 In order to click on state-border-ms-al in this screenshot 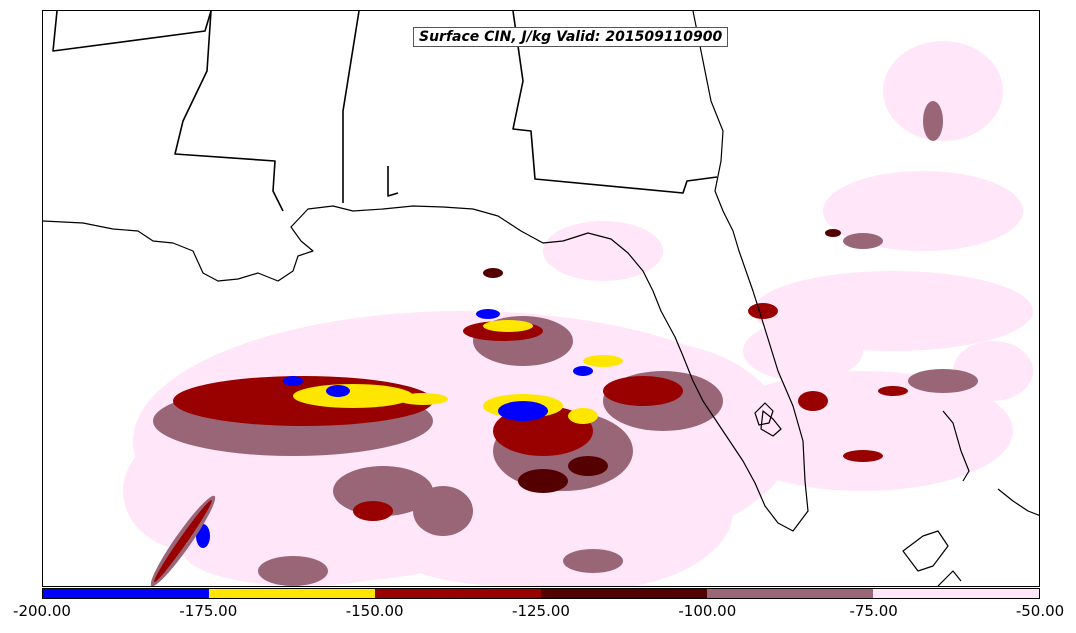, I will do `click(351, 107)`.